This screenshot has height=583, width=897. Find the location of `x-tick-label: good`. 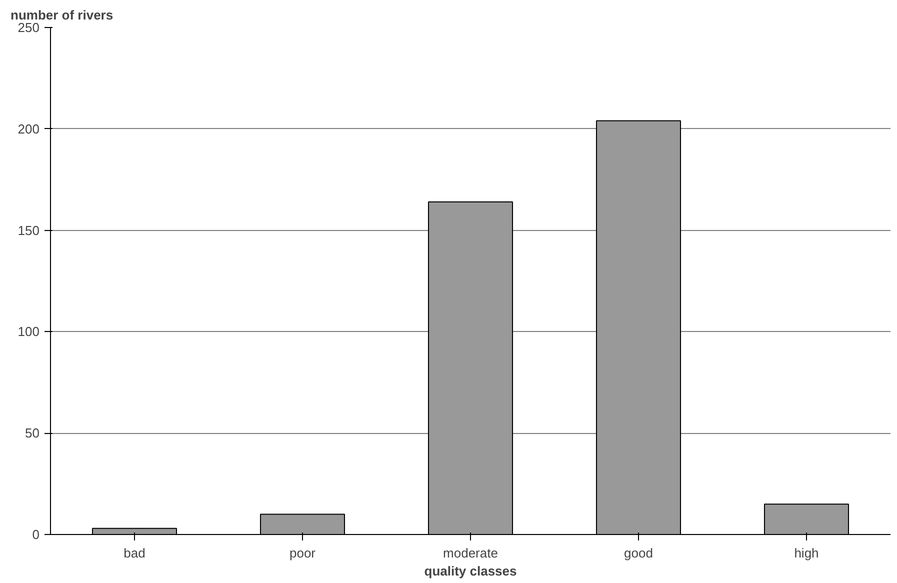

x-tick-label: good is located at coordinates (638, 553).